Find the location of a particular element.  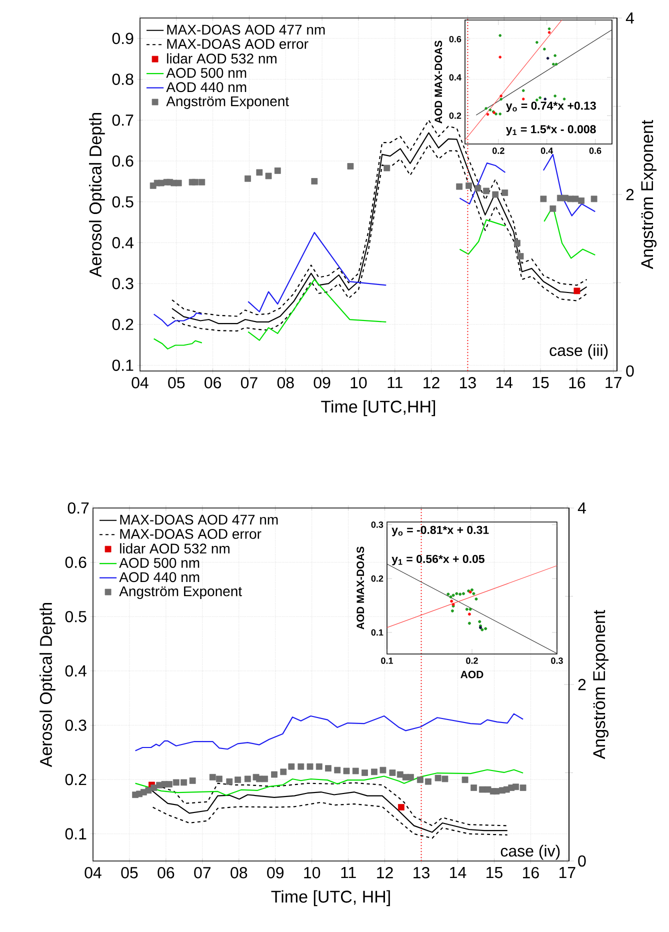

annotation: y$_{o}$ = -0.81*x + 0.31 is located at coordinates (440, 531).